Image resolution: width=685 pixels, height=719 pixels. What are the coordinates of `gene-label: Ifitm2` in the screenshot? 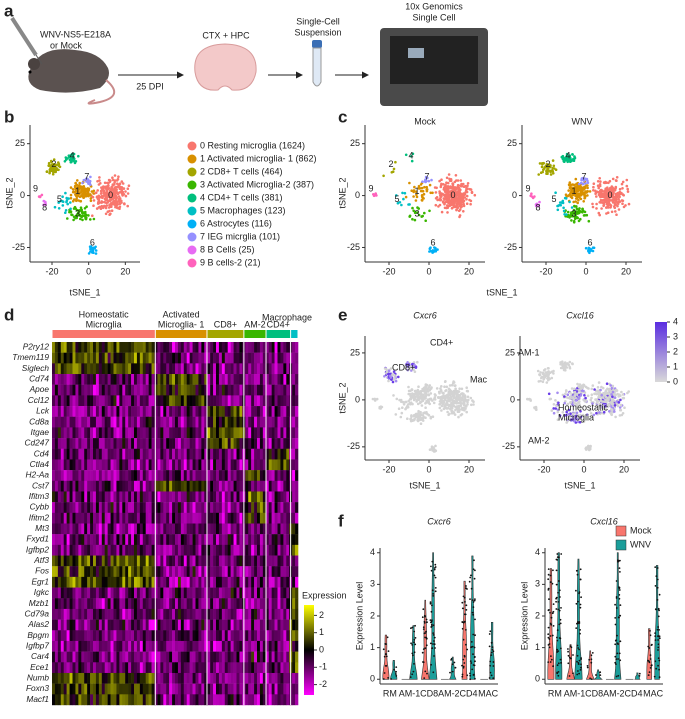 It's located at (39, 517).